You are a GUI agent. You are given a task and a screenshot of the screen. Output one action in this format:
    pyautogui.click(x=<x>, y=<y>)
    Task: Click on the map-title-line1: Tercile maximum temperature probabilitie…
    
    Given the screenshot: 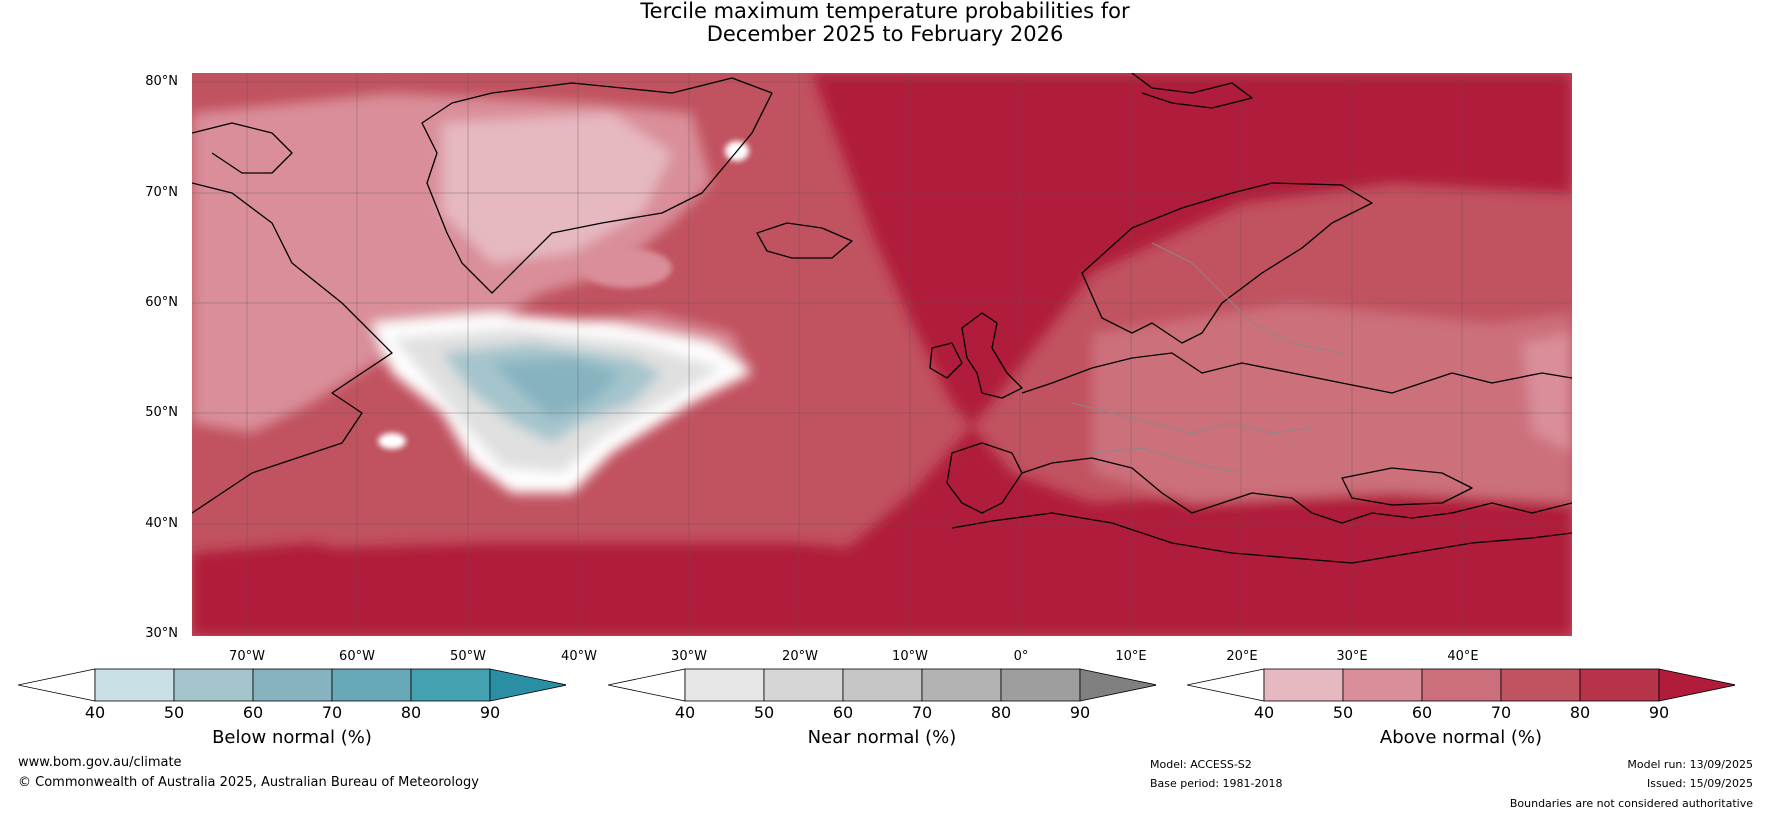 What is the action you would take?
    pyautogui.click(x=885, y=11)
    